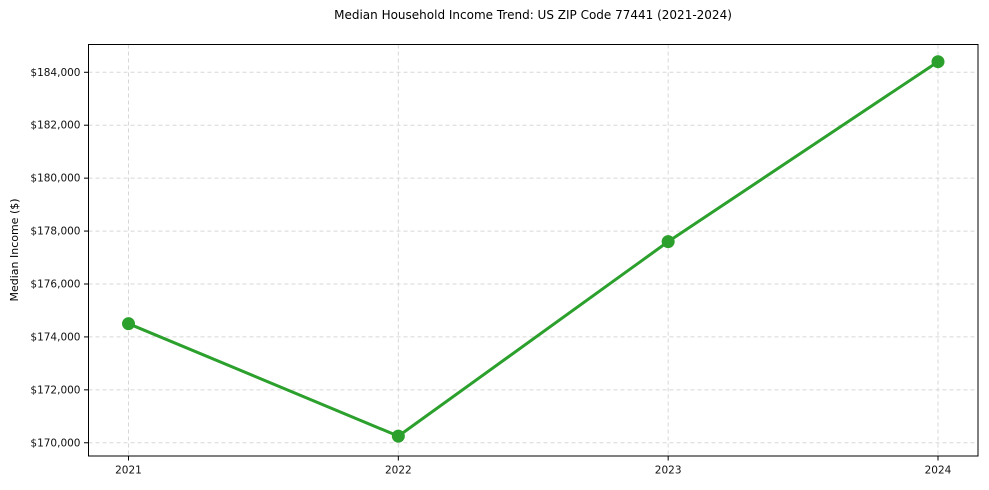 The height and width of the screenshot is (490, 989). I want to click on y-tick-label: $170,000, so click(55, 443).